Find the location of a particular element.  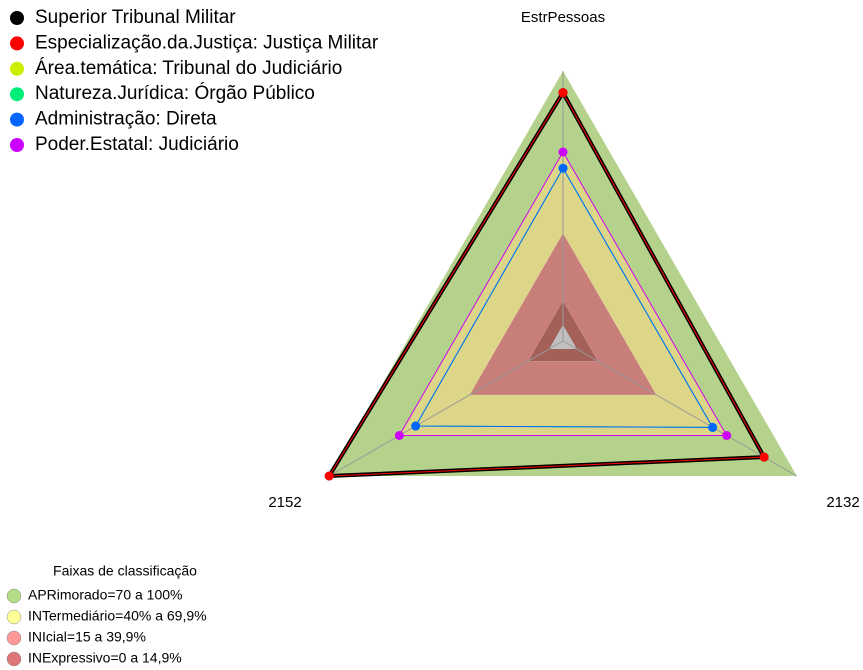

band-legend-label: INTermediário=40% a 69,9% is located at coordinates (117, 616).